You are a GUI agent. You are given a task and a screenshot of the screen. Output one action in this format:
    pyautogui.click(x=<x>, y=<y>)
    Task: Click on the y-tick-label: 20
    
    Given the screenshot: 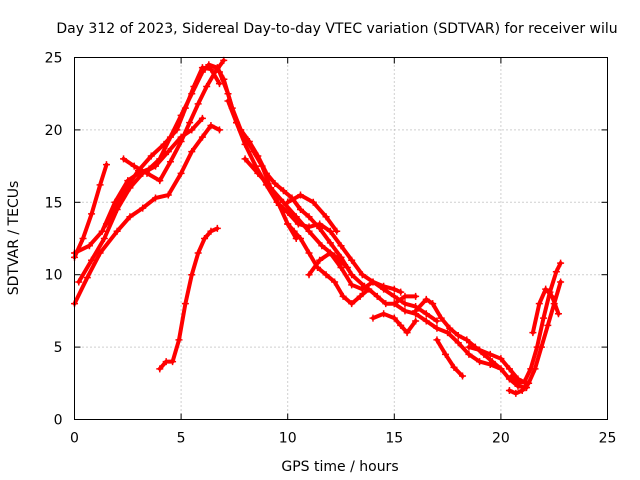 What is the action you would take?
    pyautogui.click(x=54, y=131)
    